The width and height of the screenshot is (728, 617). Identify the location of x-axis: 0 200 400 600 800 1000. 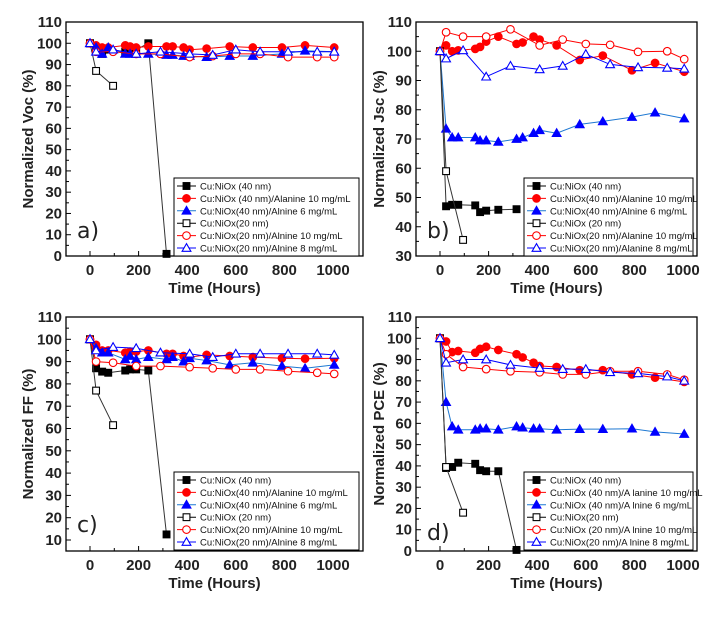
(568, 265).